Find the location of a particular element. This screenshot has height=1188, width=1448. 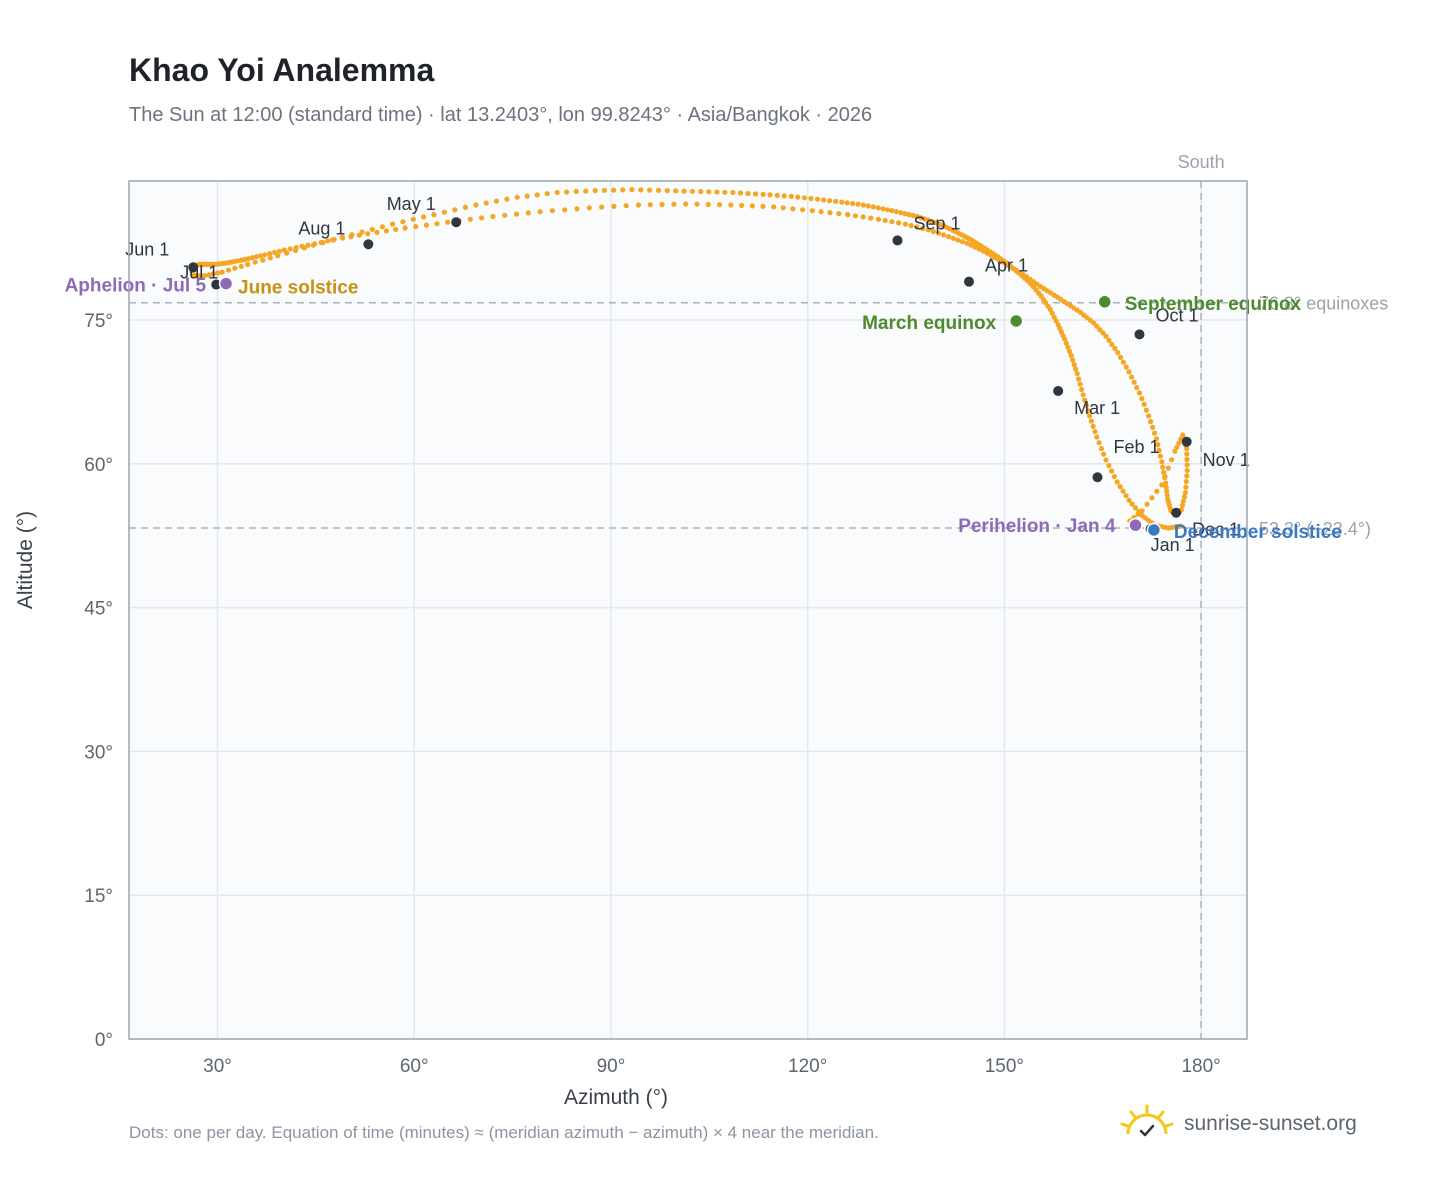

month-marker-label: Mar 1 is located at coordinates (1097, 408).